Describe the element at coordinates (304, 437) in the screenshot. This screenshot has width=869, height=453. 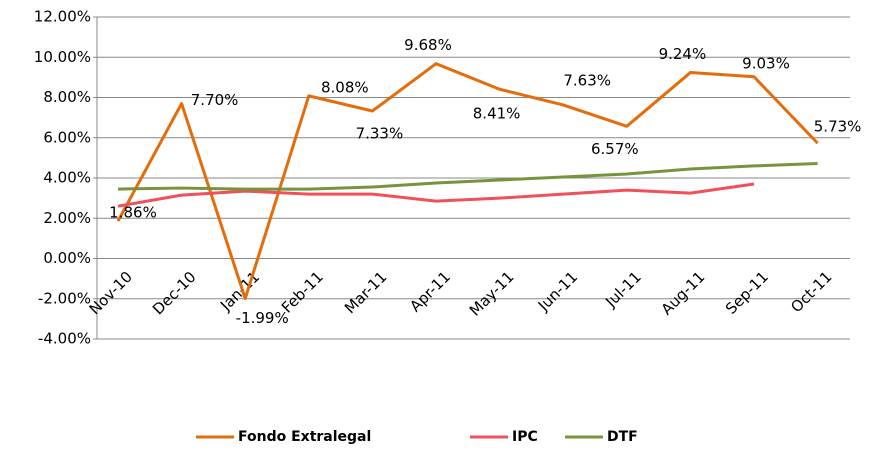
I see `legend-label: Fondo Extralegal` at that location.